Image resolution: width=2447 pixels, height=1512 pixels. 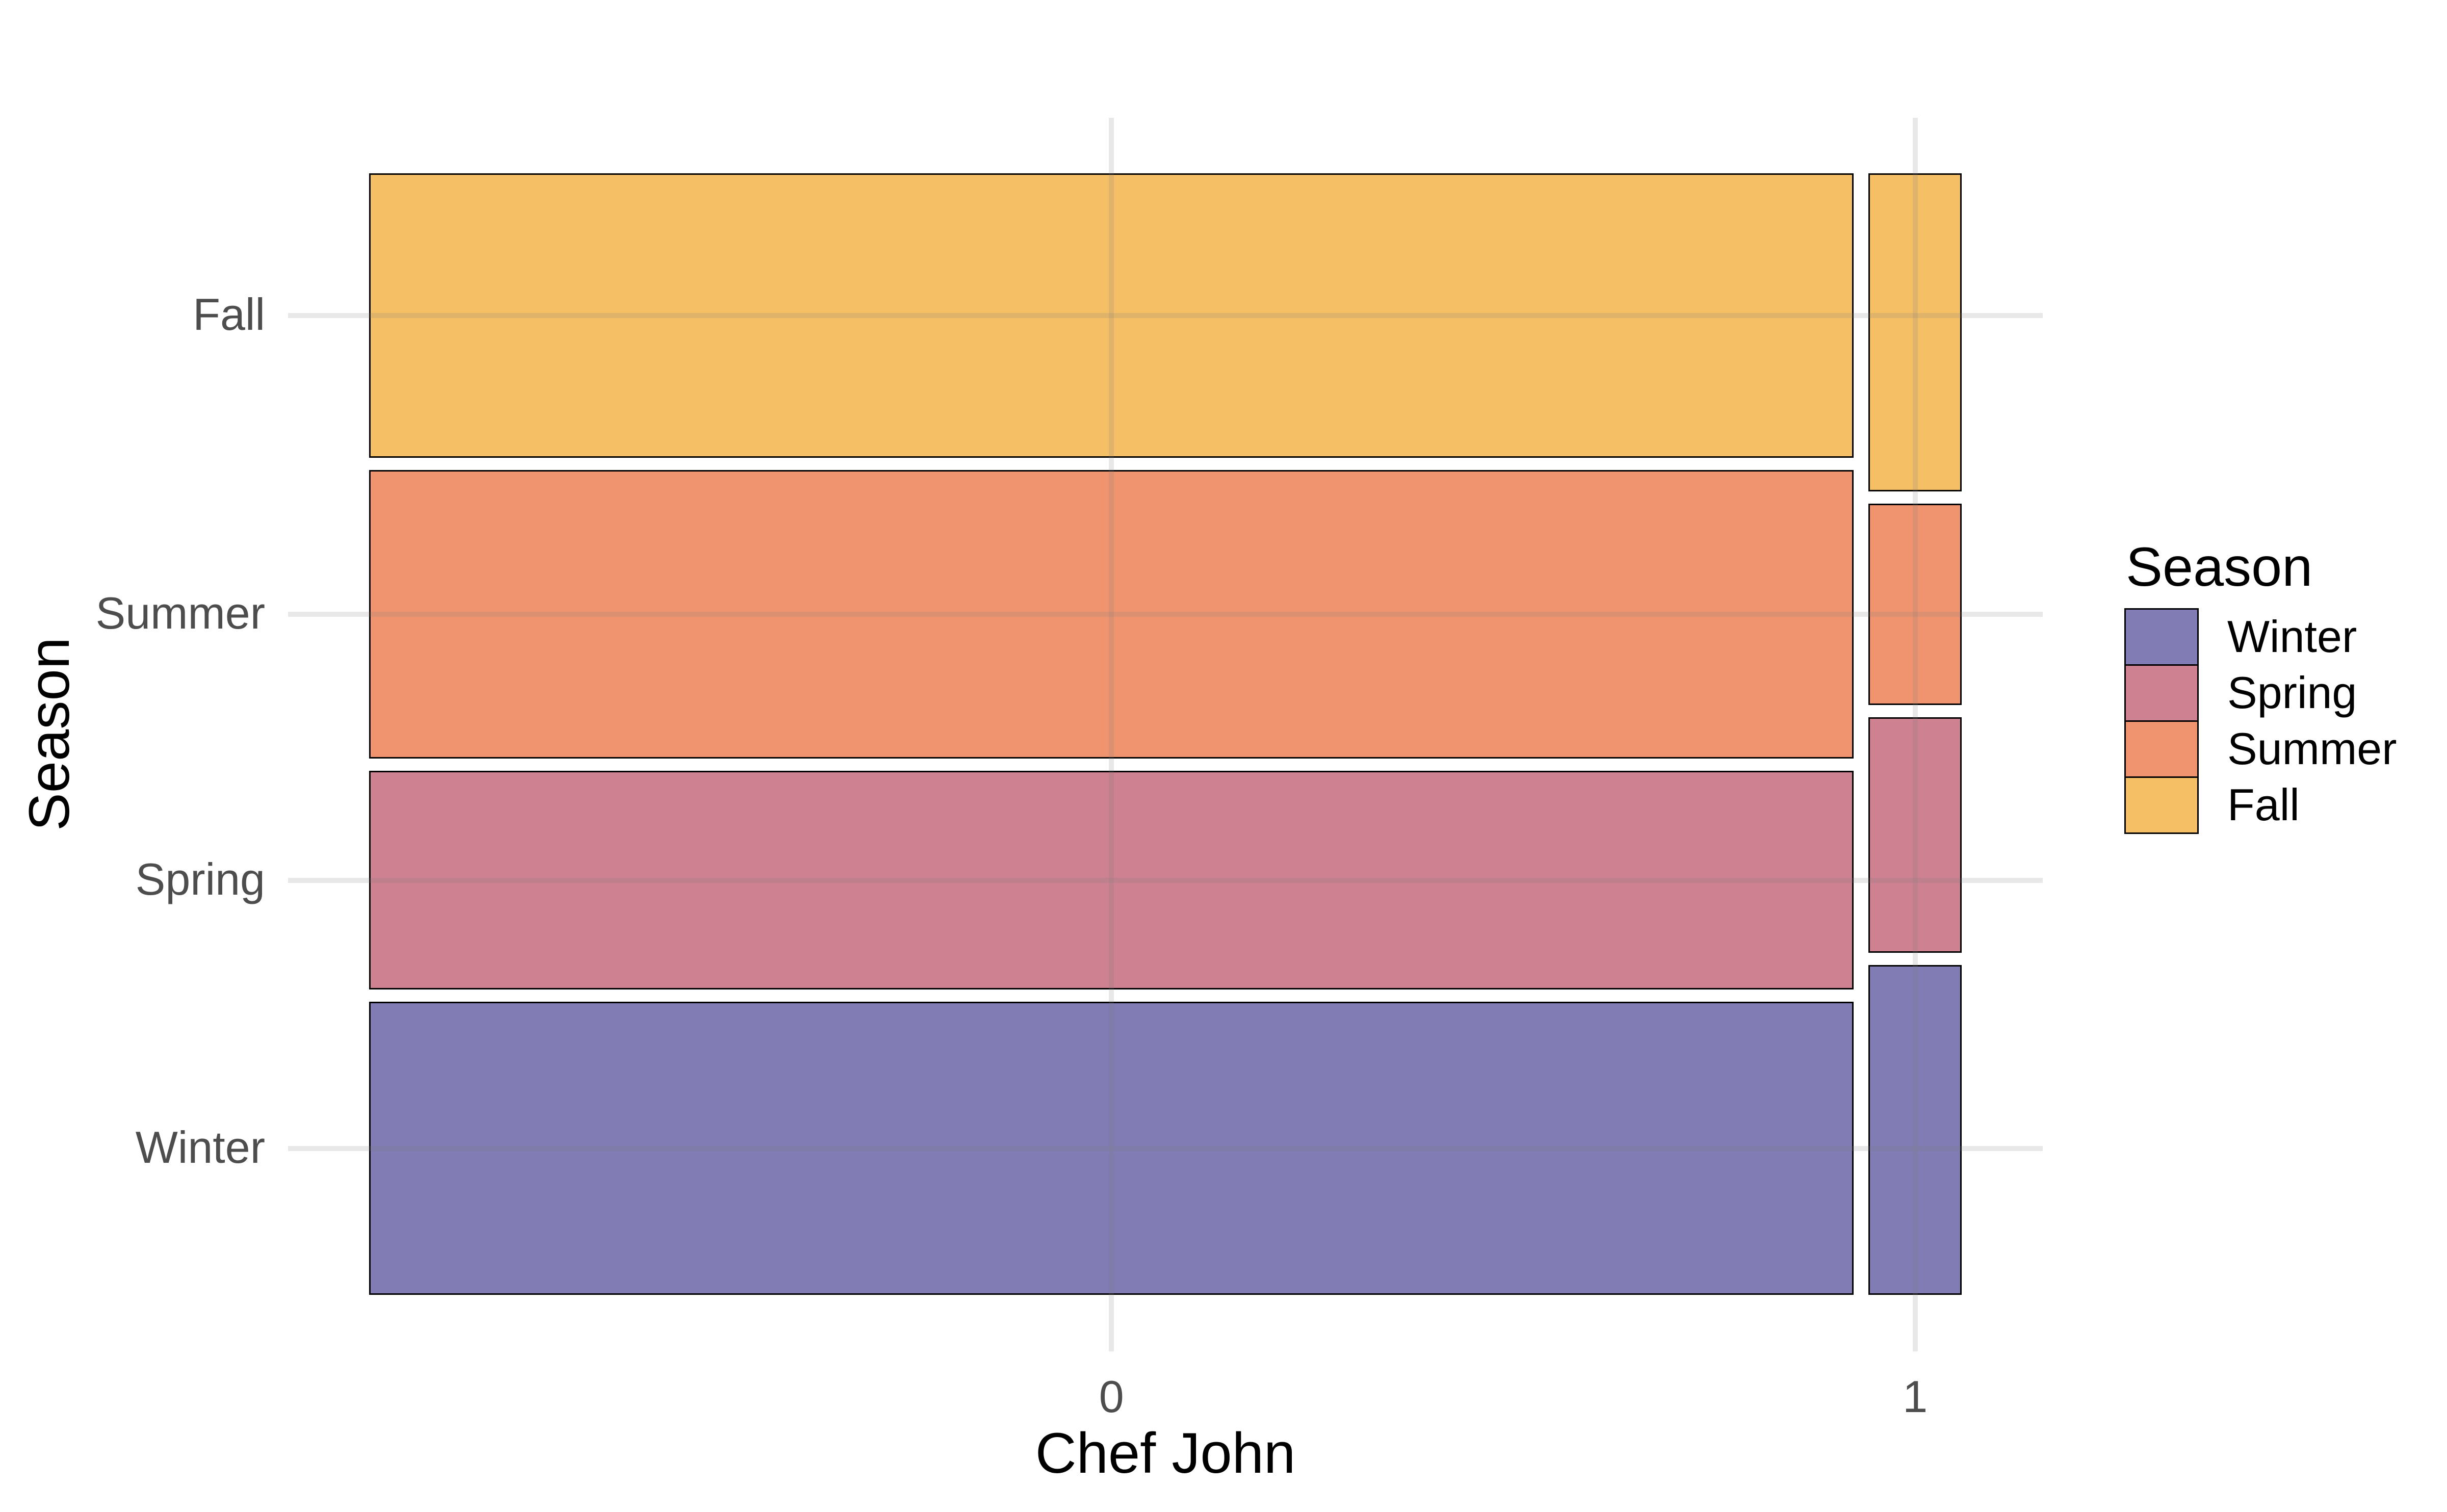 I want to click on legend-title: Season, so click(x=2219, y=566).